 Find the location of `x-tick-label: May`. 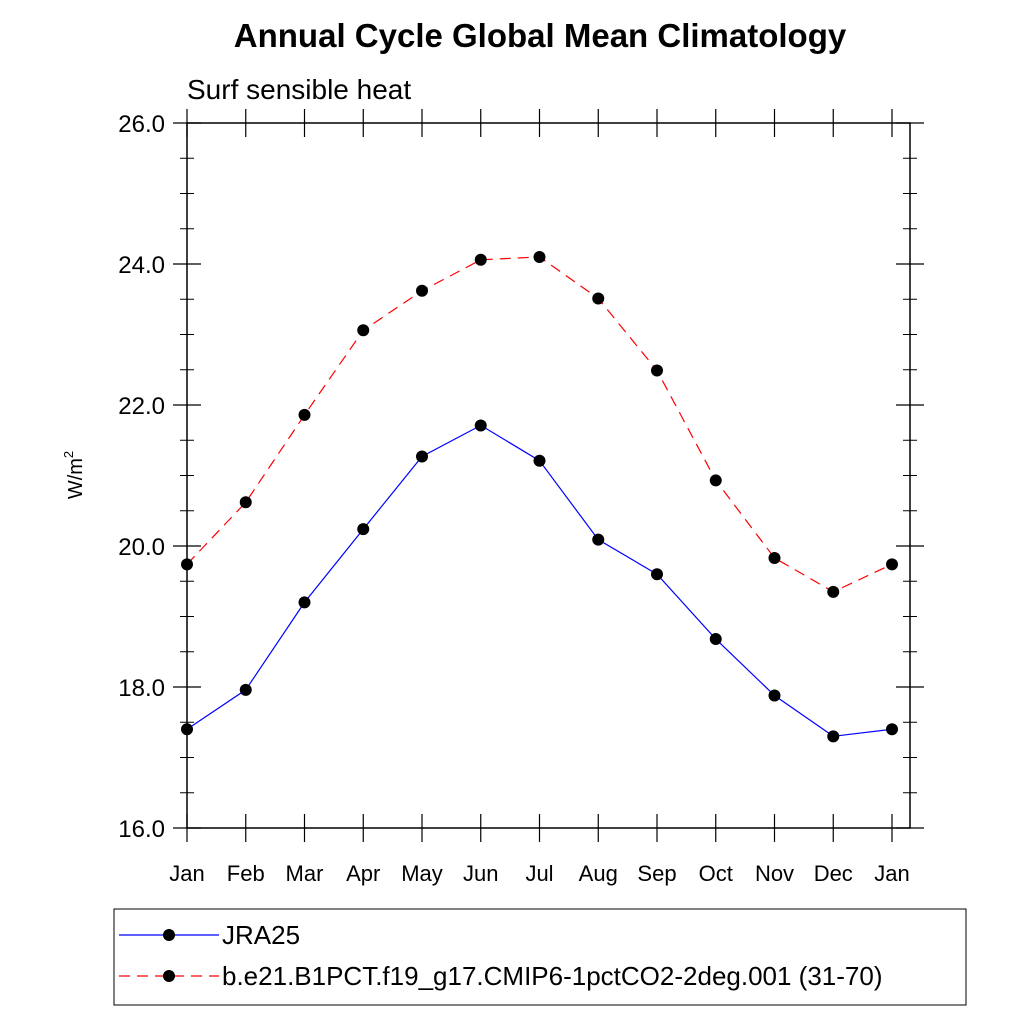

x-tick-label: May is located at coordinates (422, 873).